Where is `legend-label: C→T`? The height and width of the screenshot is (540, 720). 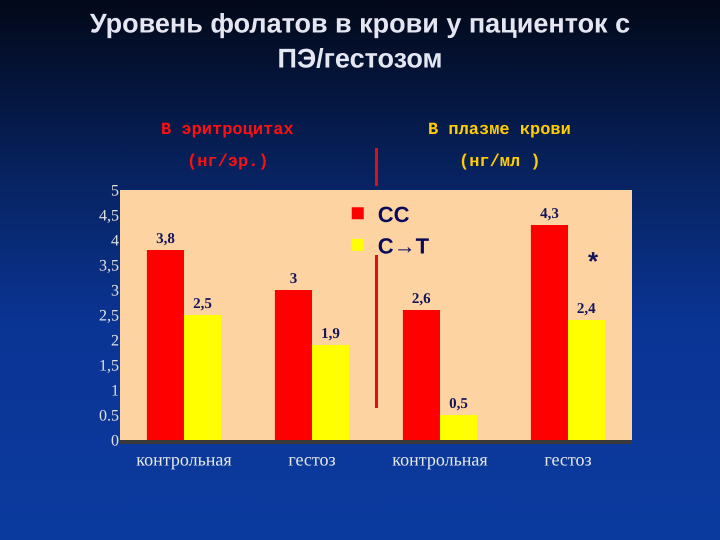
legend-label: C→T is located at coordinates (404, 245).